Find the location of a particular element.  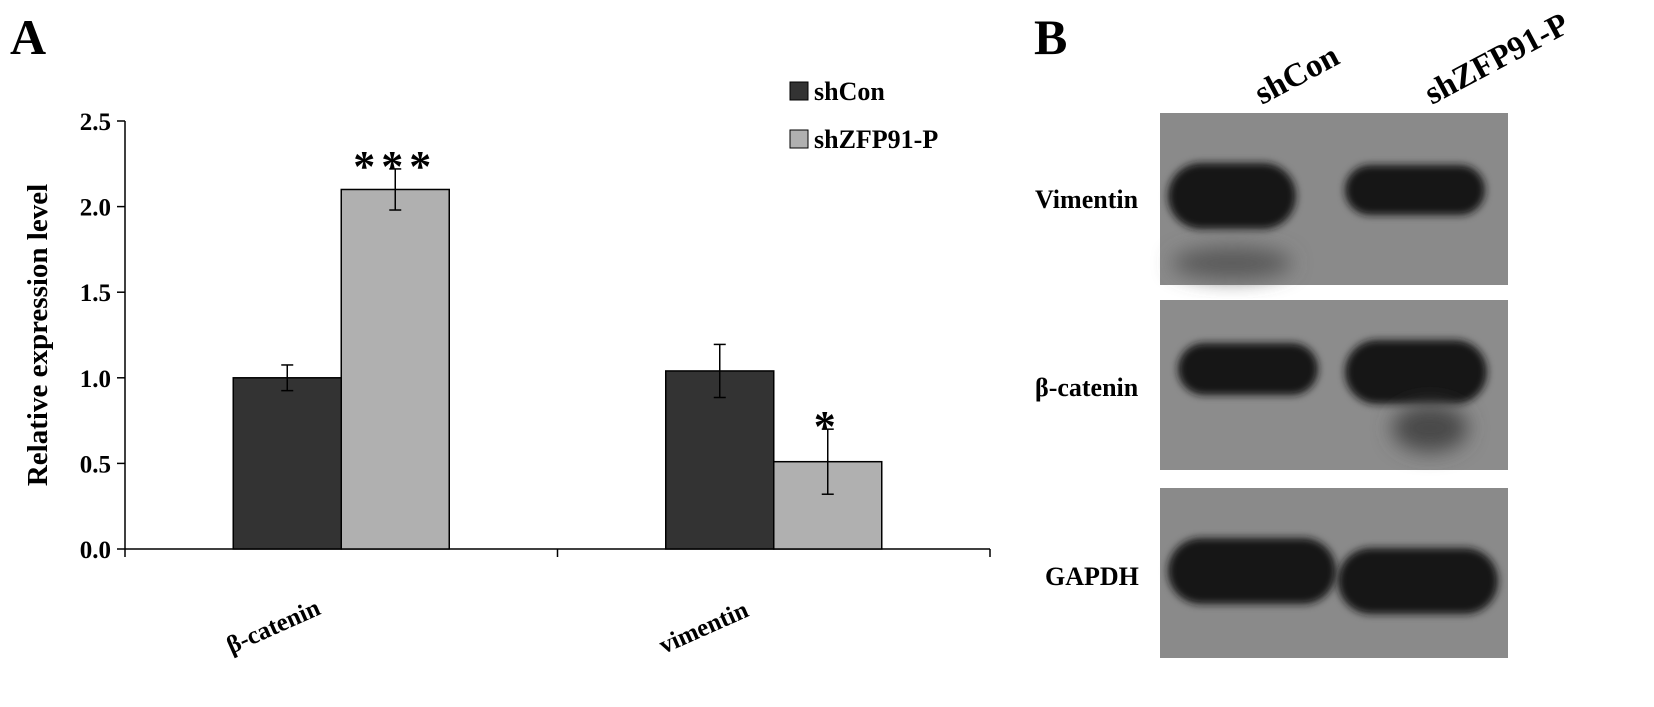

y-tick-label: 0.5 is located at coordinates (95, 464).